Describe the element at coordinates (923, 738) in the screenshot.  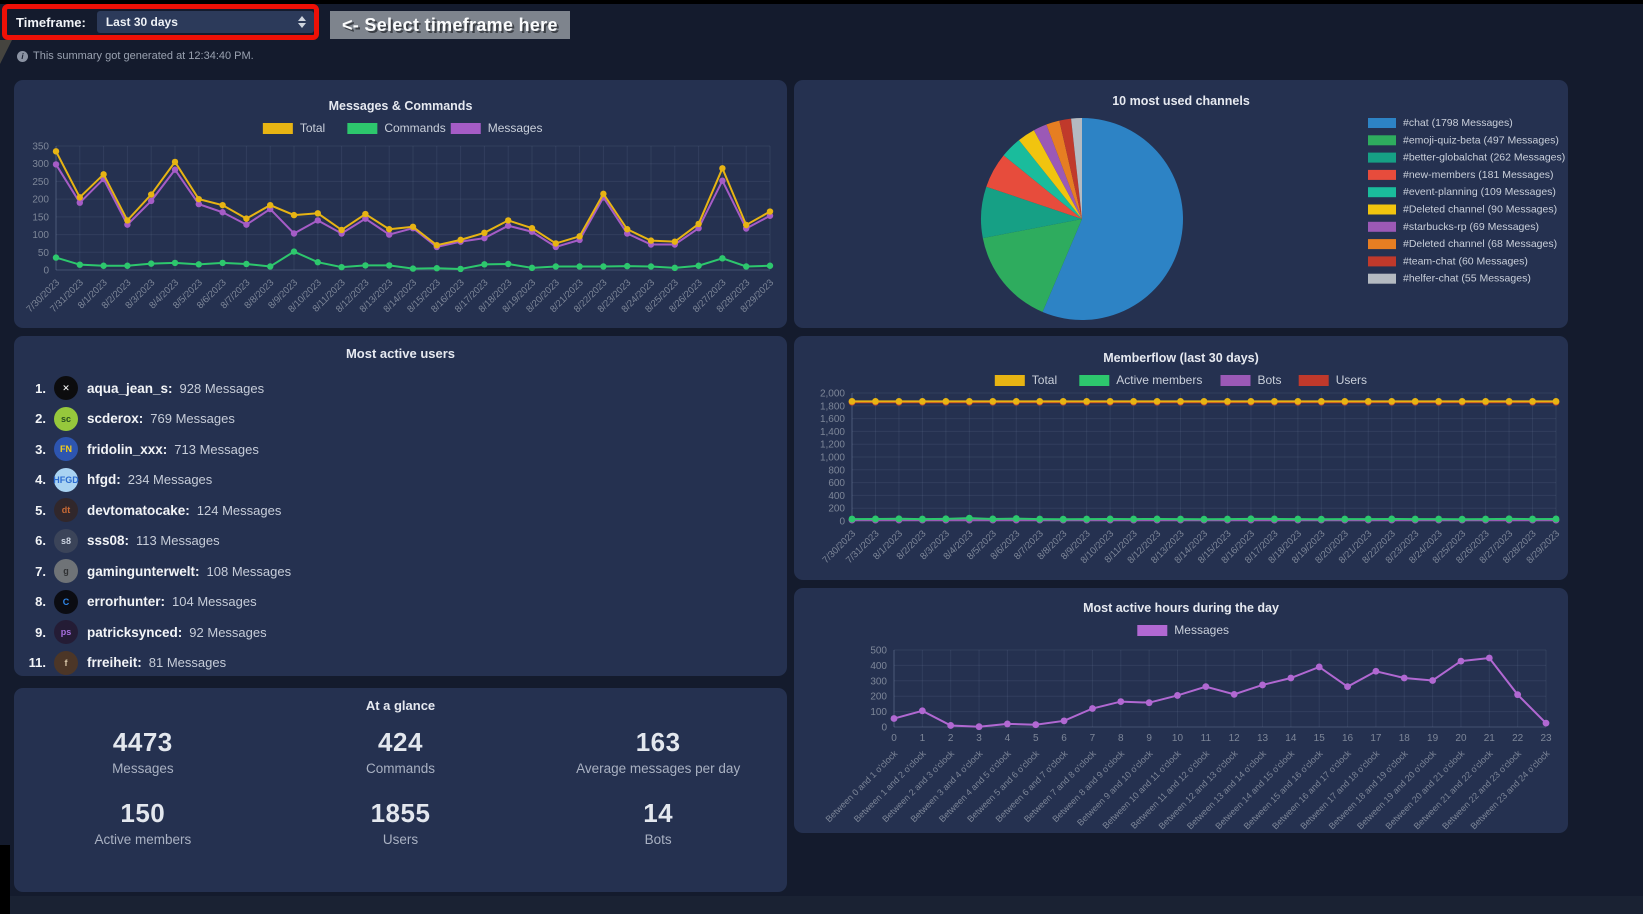
I see `x-tick-label: 1` at that location.